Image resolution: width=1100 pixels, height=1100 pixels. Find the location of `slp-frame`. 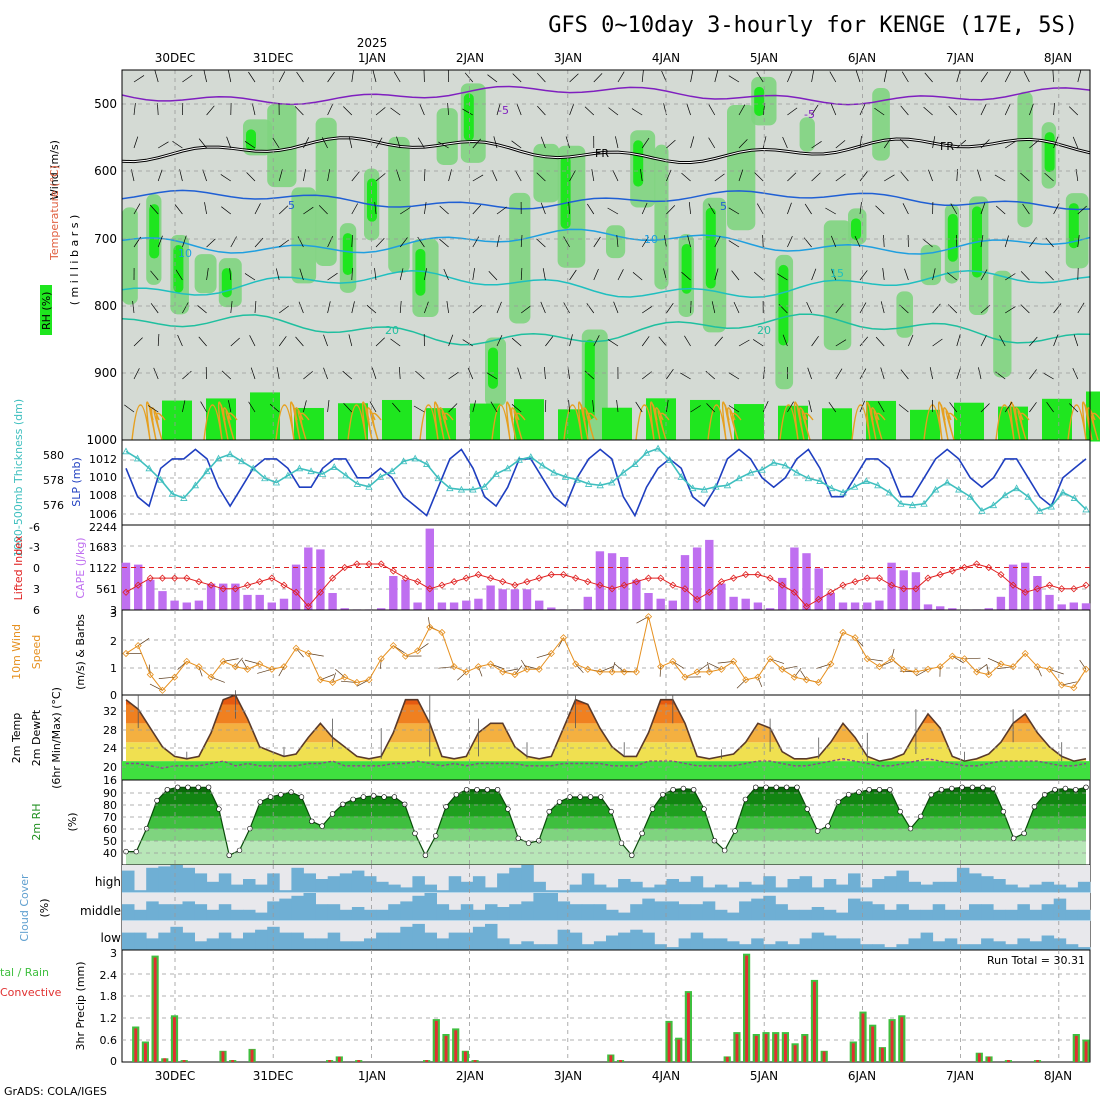

slp-frame is located at coordinates (606, 482).